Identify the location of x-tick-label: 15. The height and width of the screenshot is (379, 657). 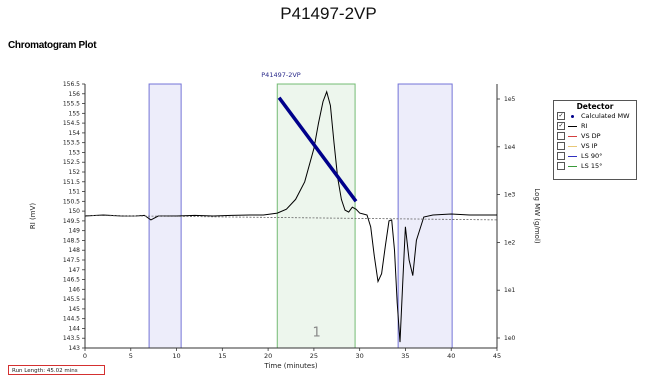
(222, 356).